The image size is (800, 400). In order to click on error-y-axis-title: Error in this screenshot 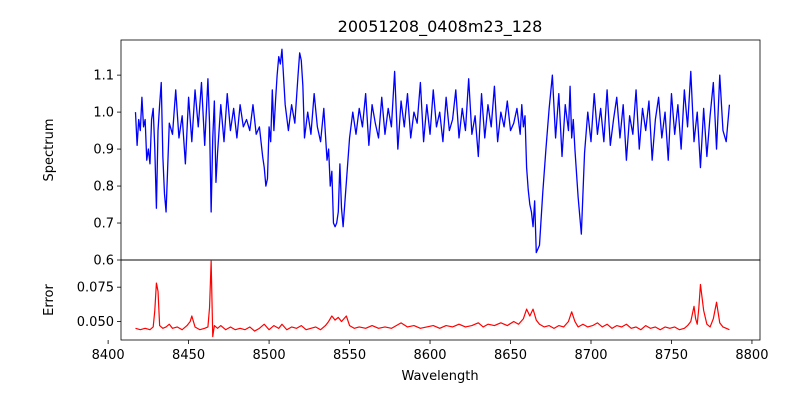, I will do `click(49, 300)`.